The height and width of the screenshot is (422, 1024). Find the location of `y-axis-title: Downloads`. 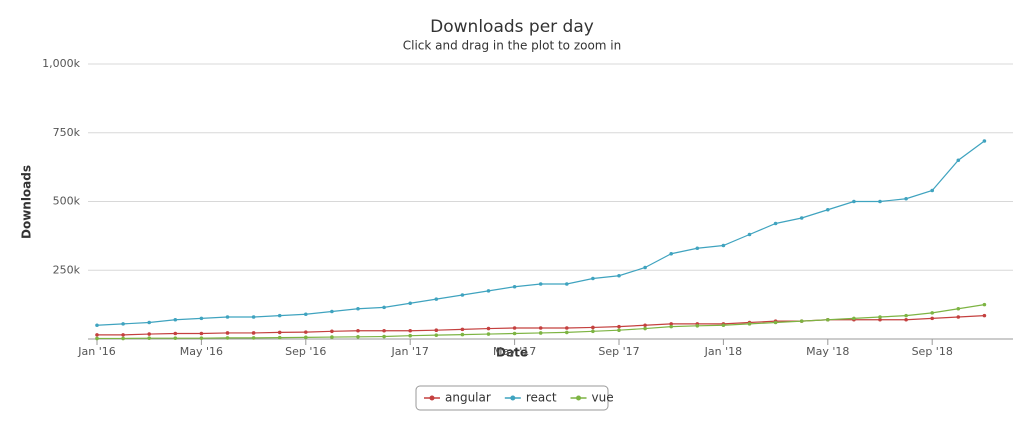

y-axis-title: Downloads is located at coordinates (27, 202).